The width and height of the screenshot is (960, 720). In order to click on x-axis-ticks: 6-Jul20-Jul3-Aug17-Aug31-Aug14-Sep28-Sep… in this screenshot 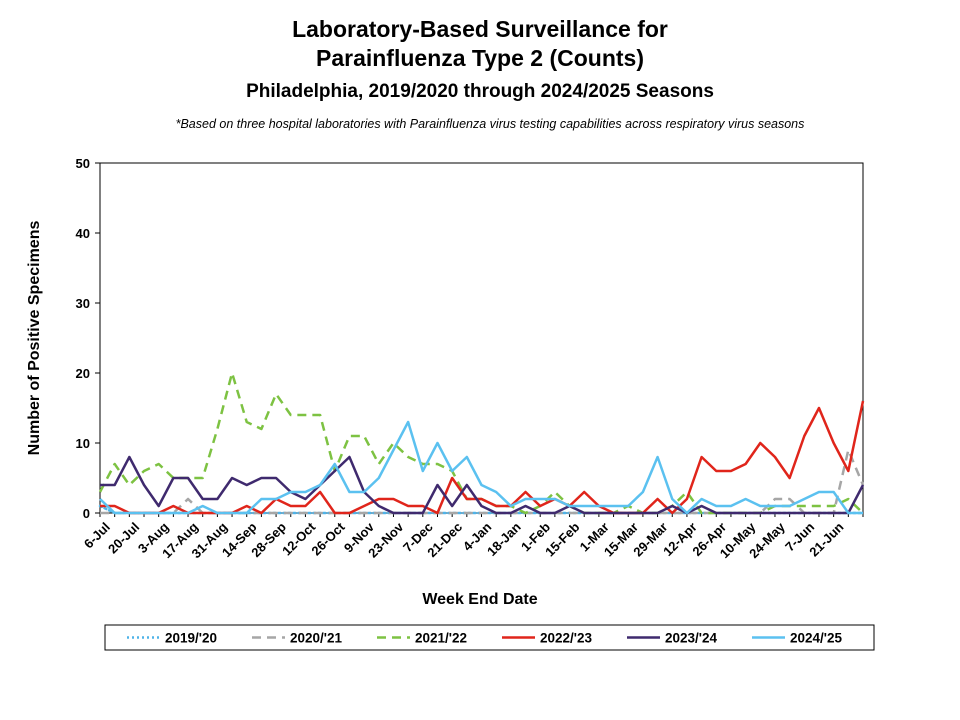, I will do `click(472, 537)`.